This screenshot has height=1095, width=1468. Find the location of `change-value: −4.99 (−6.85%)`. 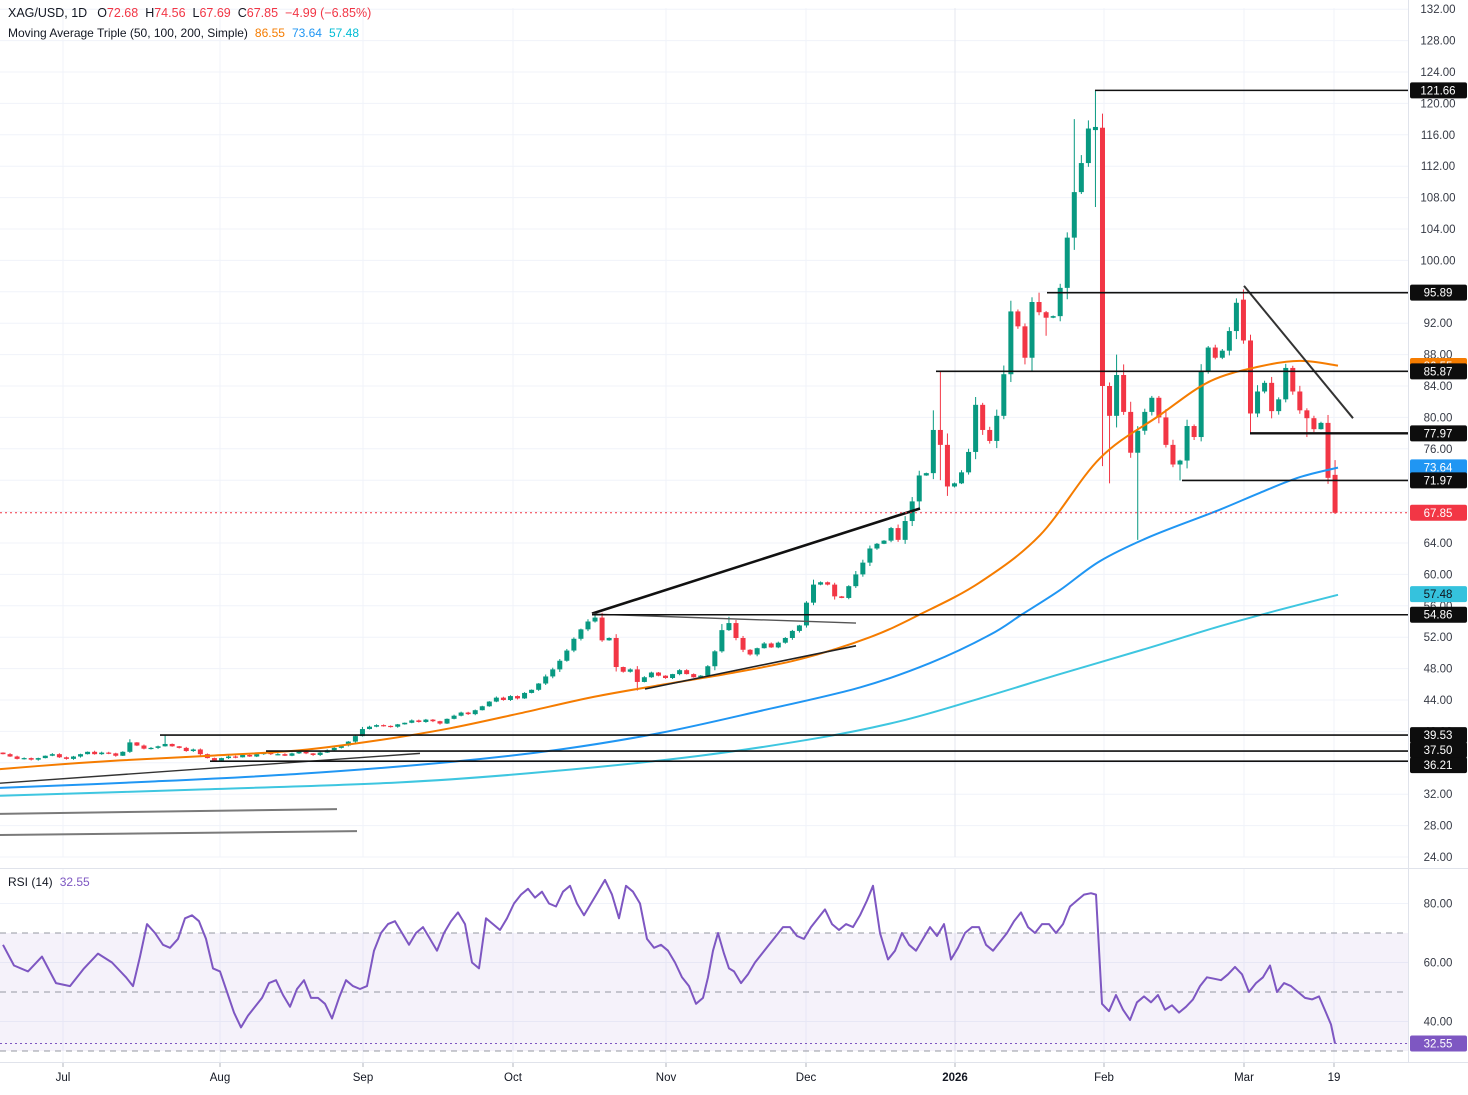

change-value: −4.99 (−6.85%) is located at coordinates (328, 13).